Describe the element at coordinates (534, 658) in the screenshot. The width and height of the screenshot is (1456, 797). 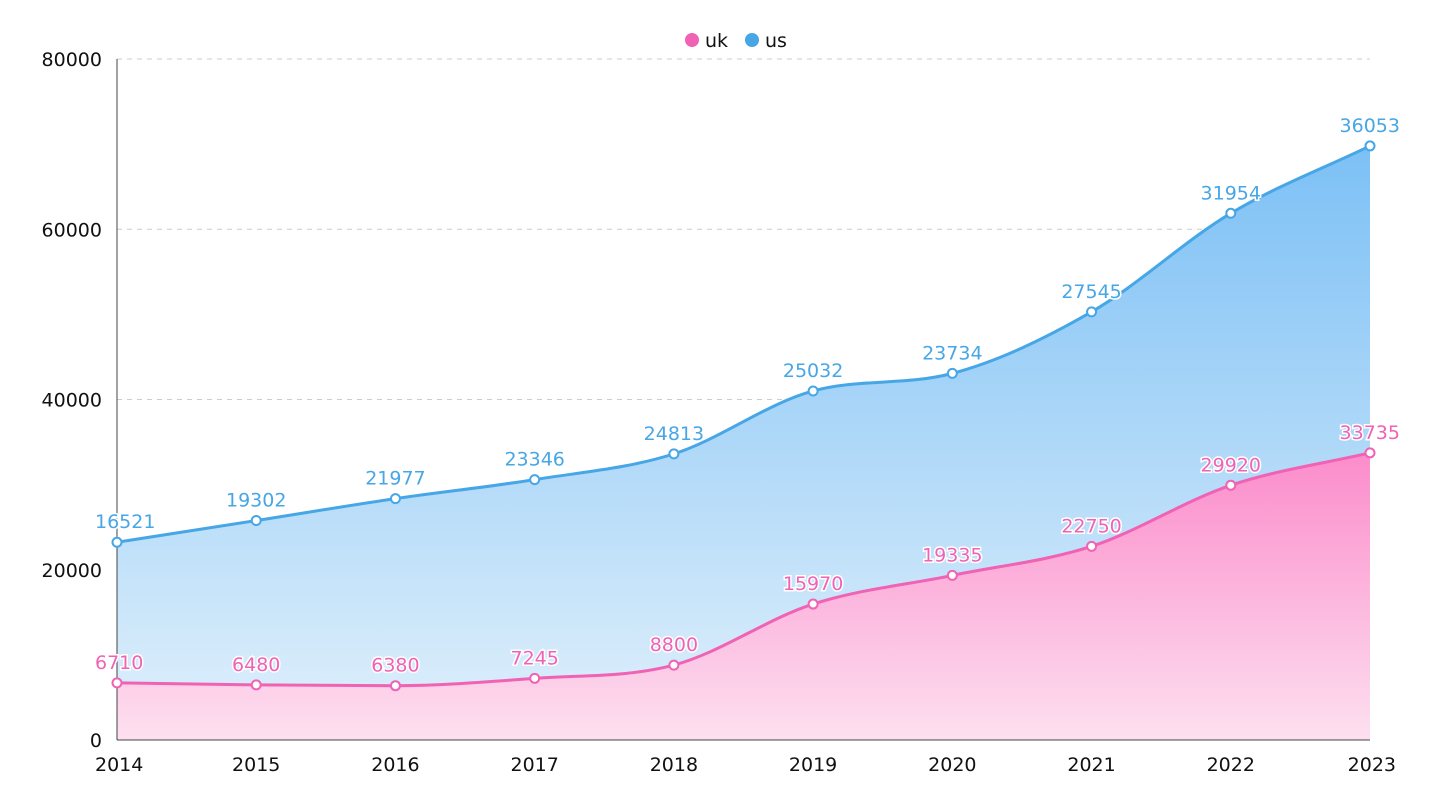
I see `data-label-uk: 7245` at that location.